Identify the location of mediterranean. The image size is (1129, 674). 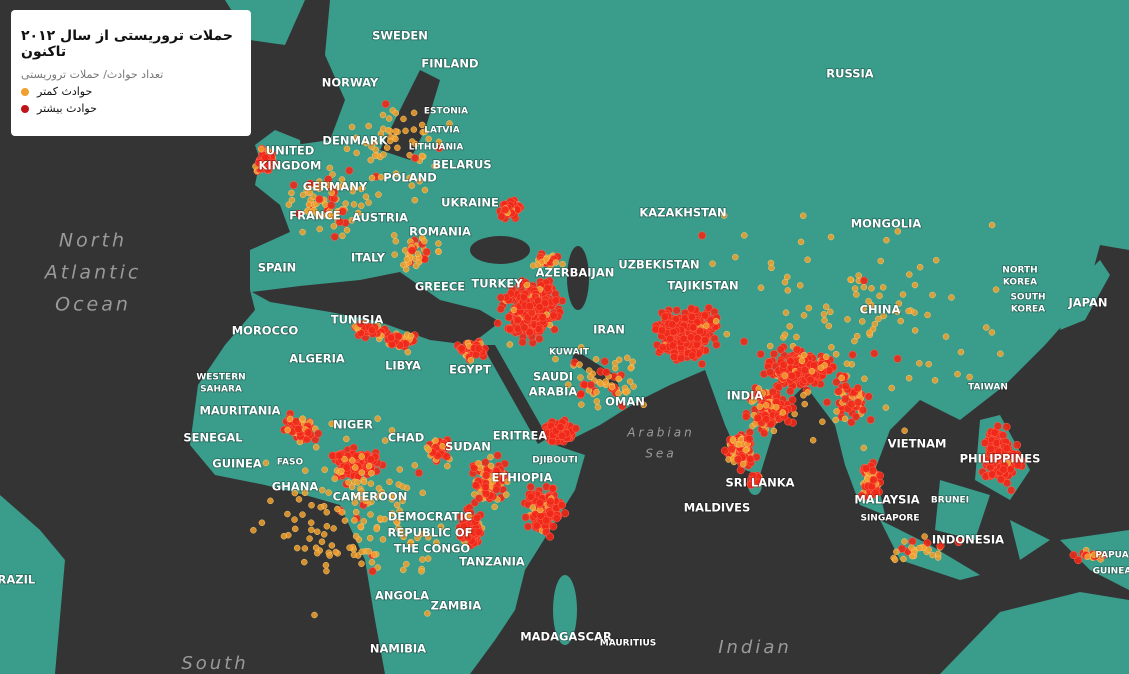
(376, 308).